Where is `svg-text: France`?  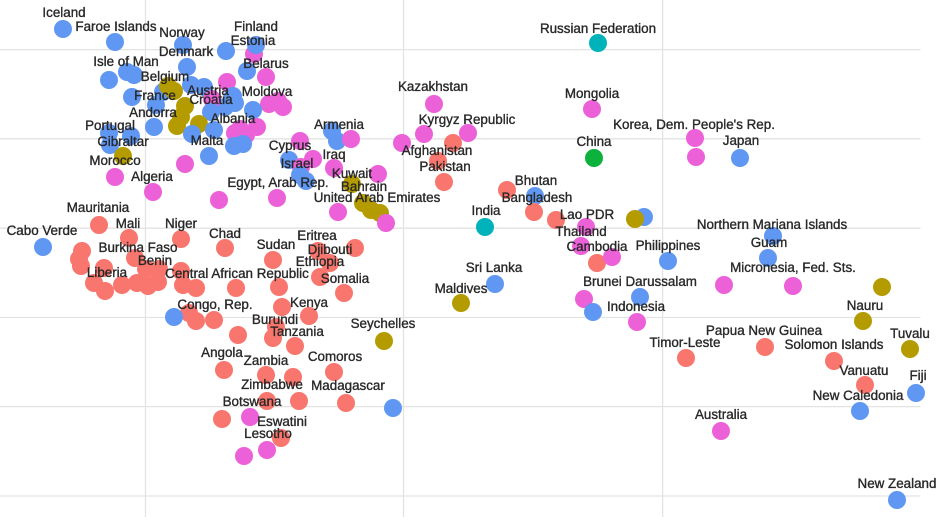 svg-text: France is located at coordinates (155, 95).